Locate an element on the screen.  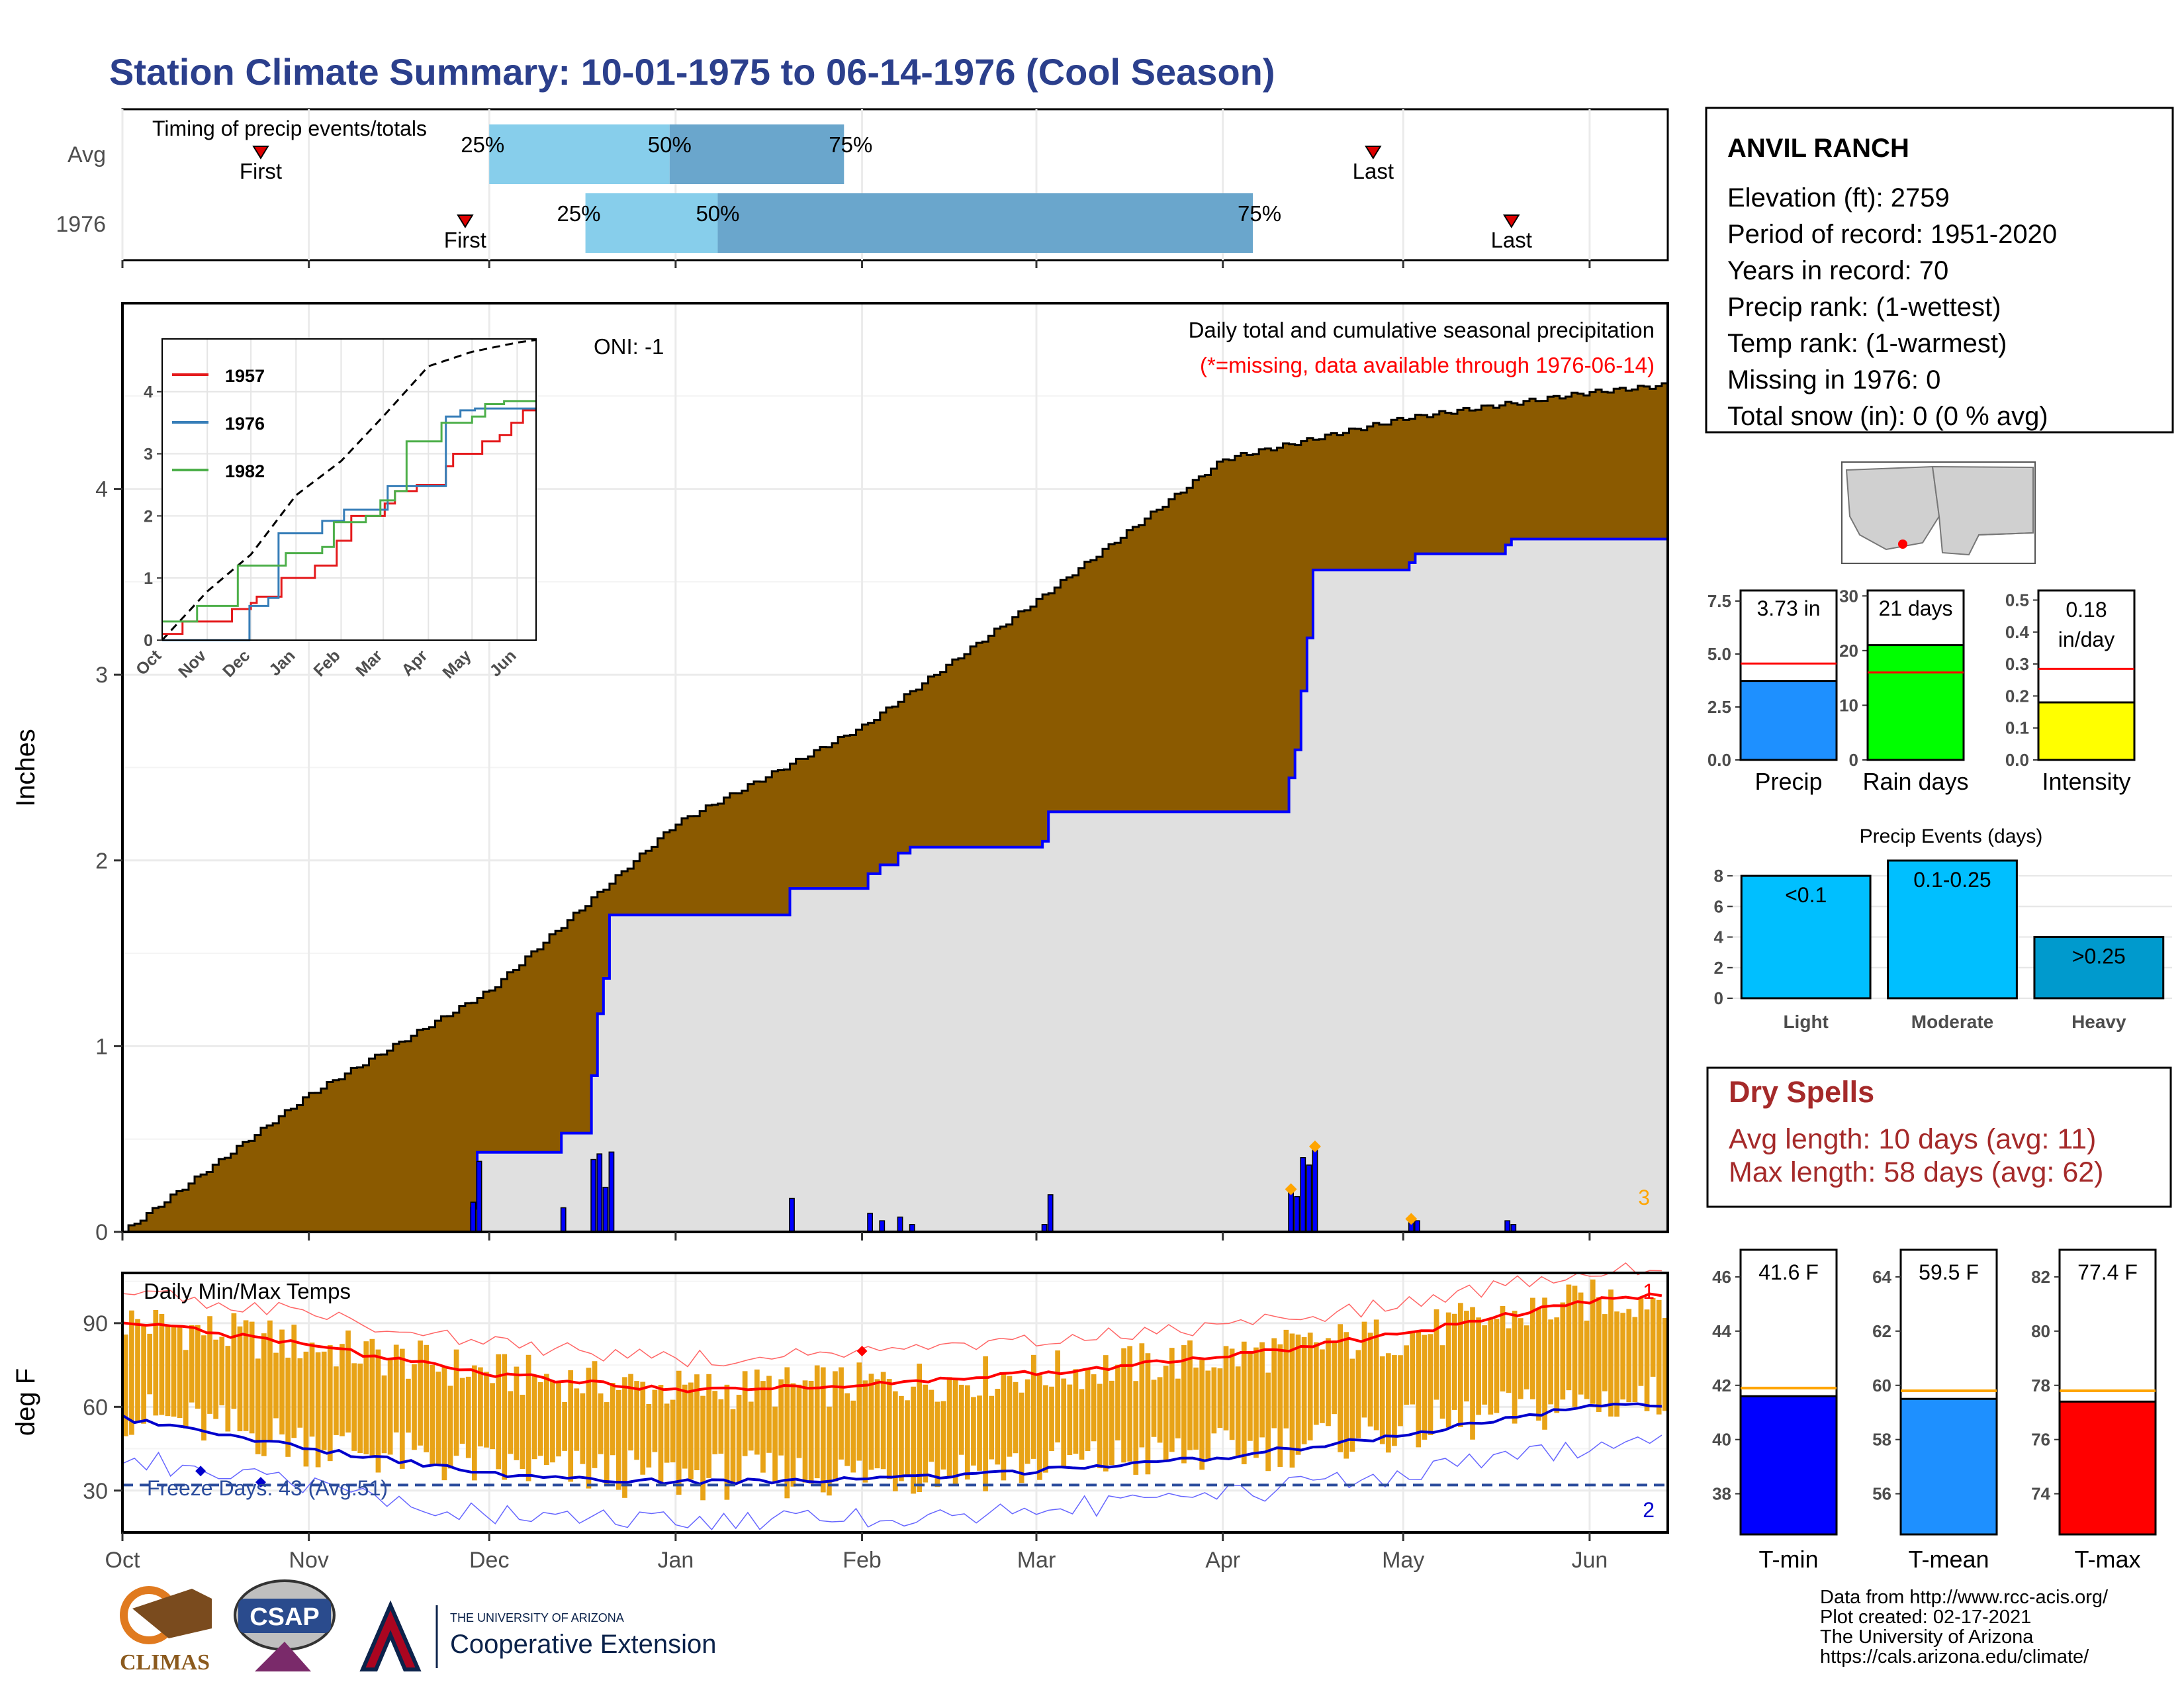
timing-last-marker-1976 is located at coordinates (1511, 221).